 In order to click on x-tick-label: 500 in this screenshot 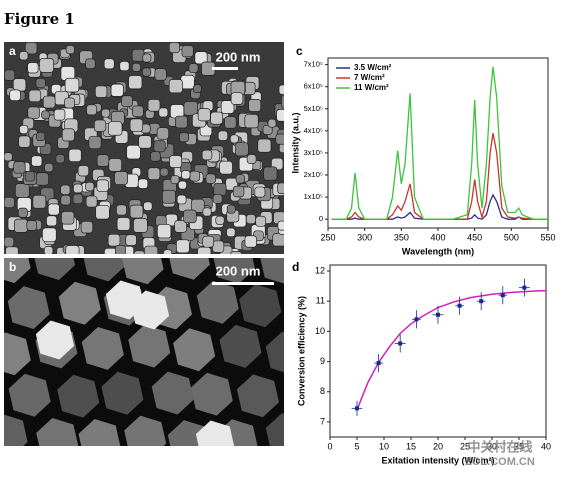, I will do `click(511, 237)`.